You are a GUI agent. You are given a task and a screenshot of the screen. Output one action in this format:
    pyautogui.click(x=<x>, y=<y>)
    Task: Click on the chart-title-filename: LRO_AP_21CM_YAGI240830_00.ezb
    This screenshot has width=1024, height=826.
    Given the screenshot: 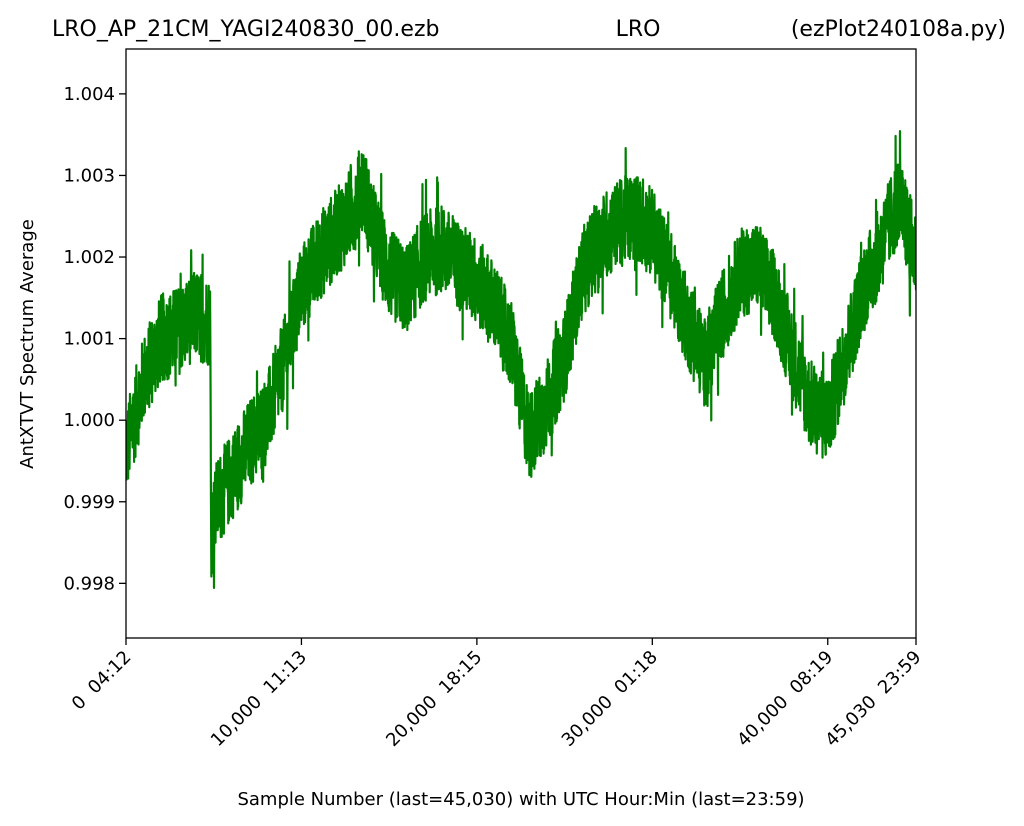 What is the action you would take?
    pyautogui.click(x=245, y=29)
    